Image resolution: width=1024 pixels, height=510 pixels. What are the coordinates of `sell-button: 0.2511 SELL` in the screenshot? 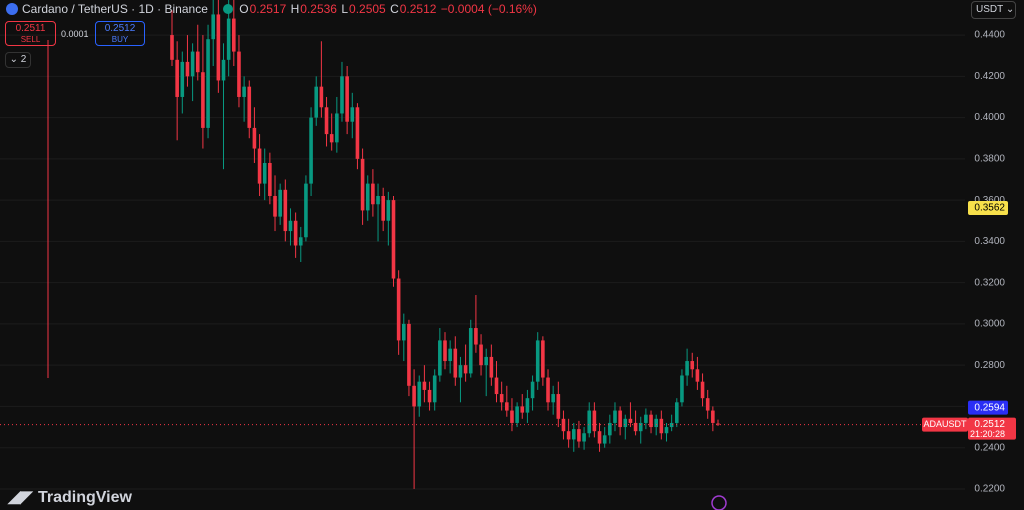 It's located at (30, 33).